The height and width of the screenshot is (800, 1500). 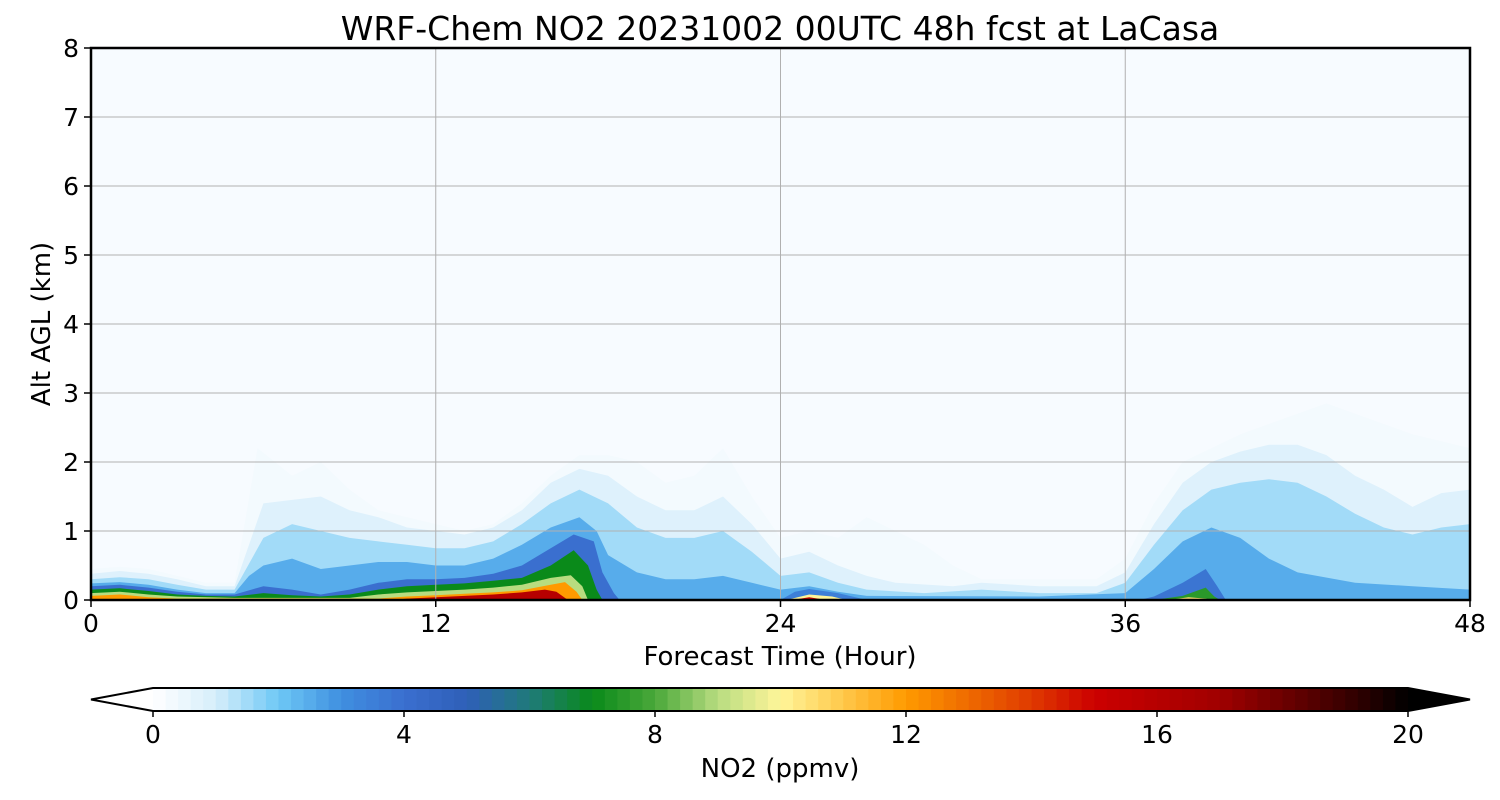 I want to click on y-axis-label: Alt AGL (km), so click(x=42, y=324).